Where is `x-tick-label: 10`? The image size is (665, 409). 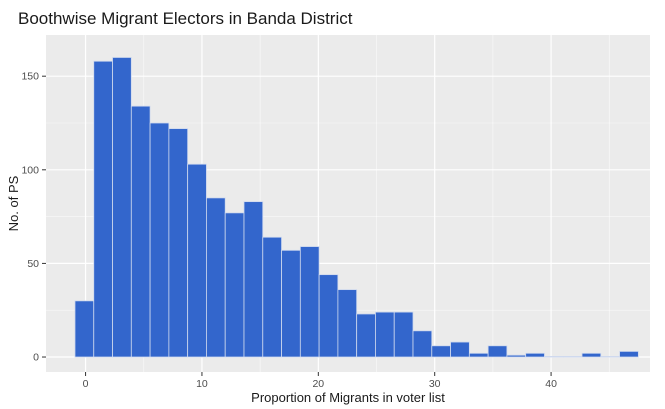
x-tick-label: 10 is located at coordinates (202, 384).